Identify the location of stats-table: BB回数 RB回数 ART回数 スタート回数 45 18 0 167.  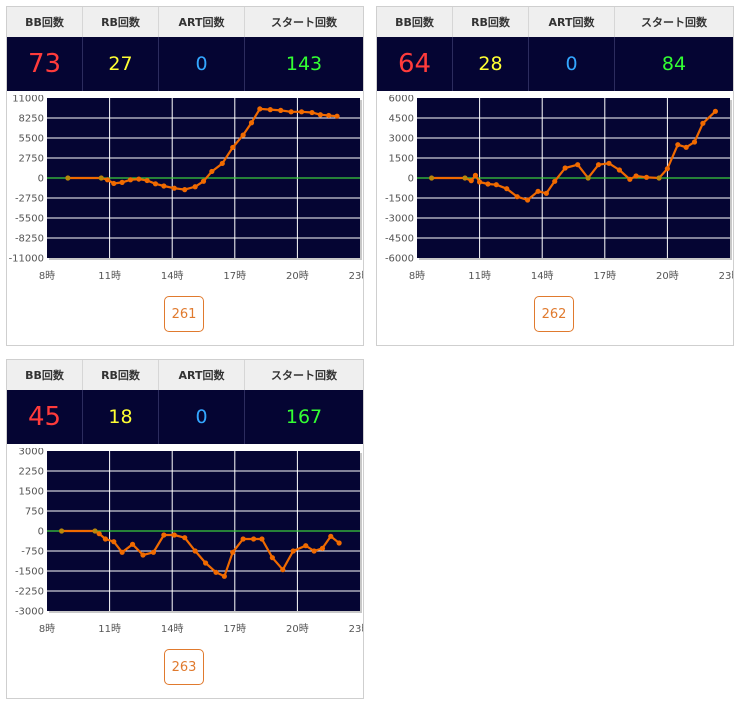
(185, 402).